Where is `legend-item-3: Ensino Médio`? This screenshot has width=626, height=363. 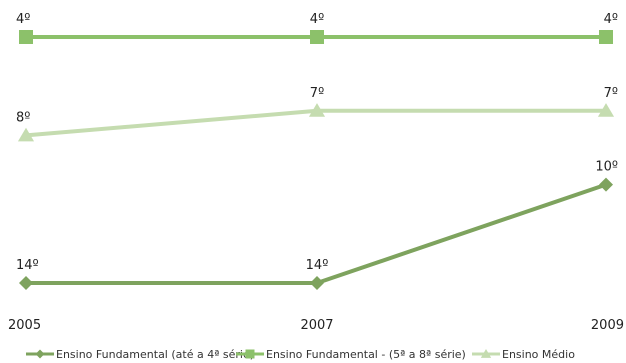 legend-item-3: Ensino Médio is located at coordinates (523, 354).